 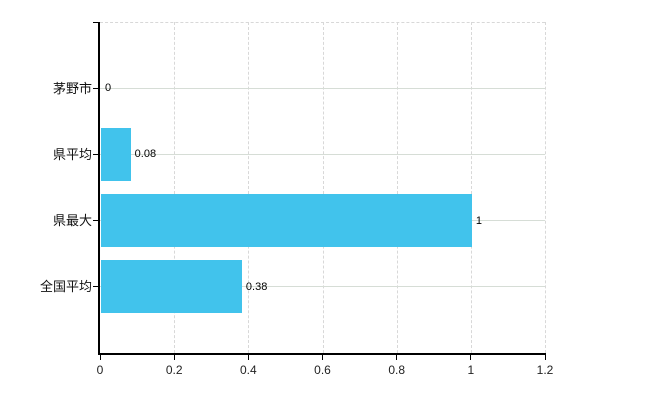 What do you see at coordinates (174, 370) in the screenshot?
I see `x-axis-tick-label: 0.2` at bounding box center [174, 370].